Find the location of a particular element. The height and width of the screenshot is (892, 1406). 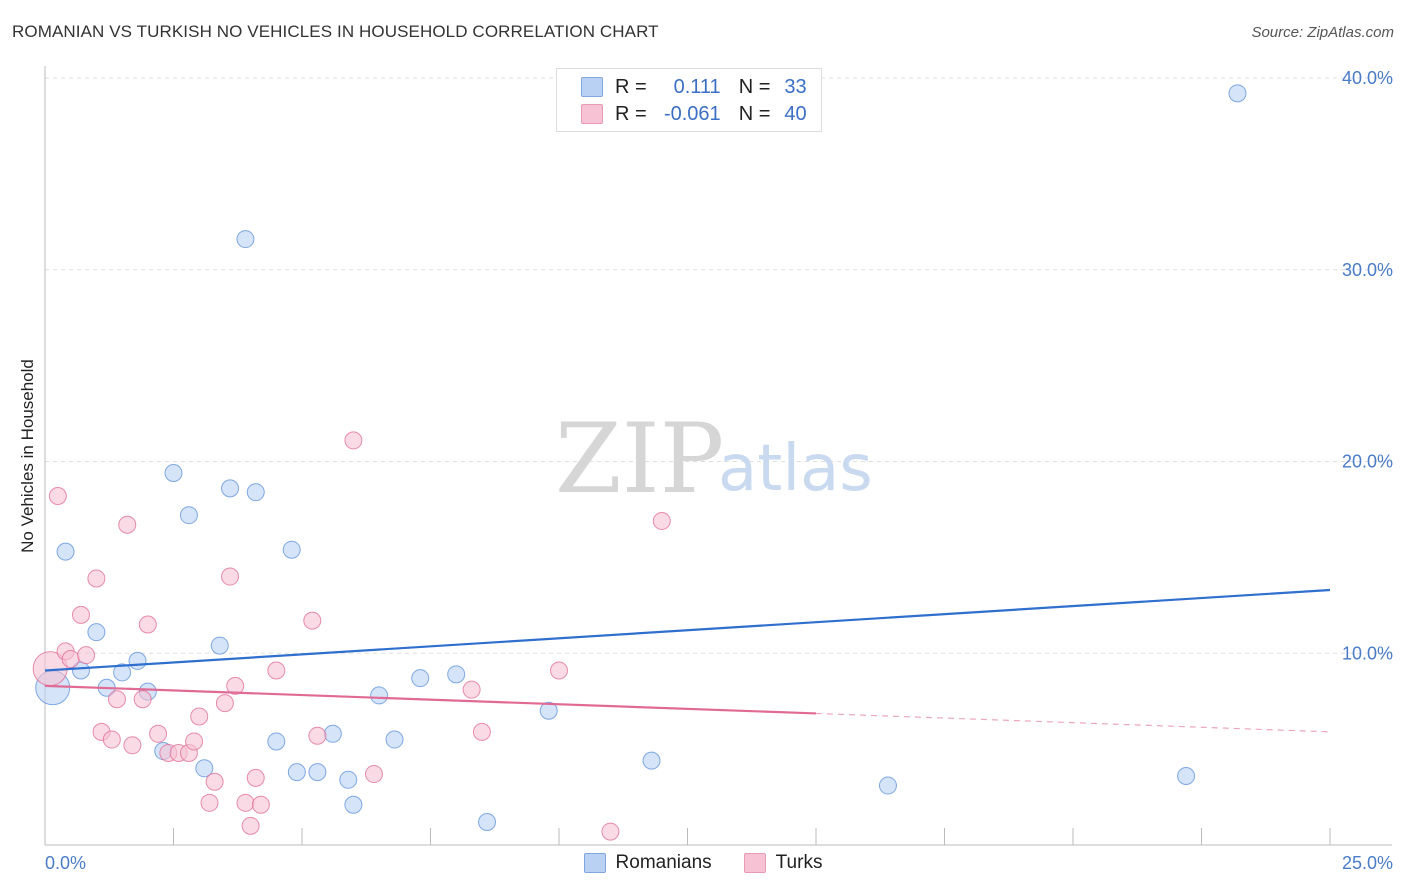

series-swatch-turks is located at coordinates (754, 863).